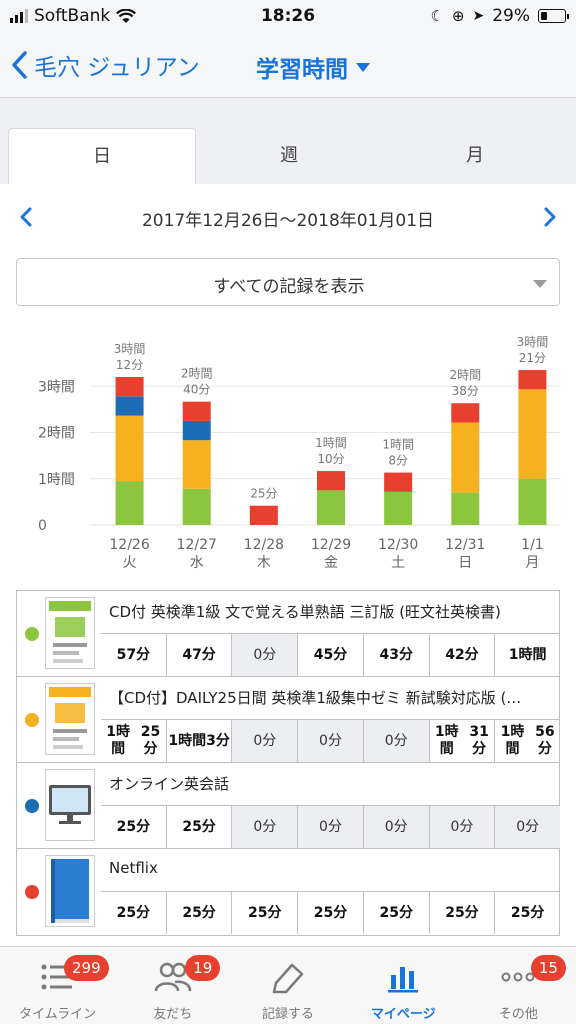 This screenshot has width=576, height=1024. What do you see at coordinates (105, 65) in the screenshot?
I see `back-button: 毛穴 ジュリアン` at bounding box center [105, 65].